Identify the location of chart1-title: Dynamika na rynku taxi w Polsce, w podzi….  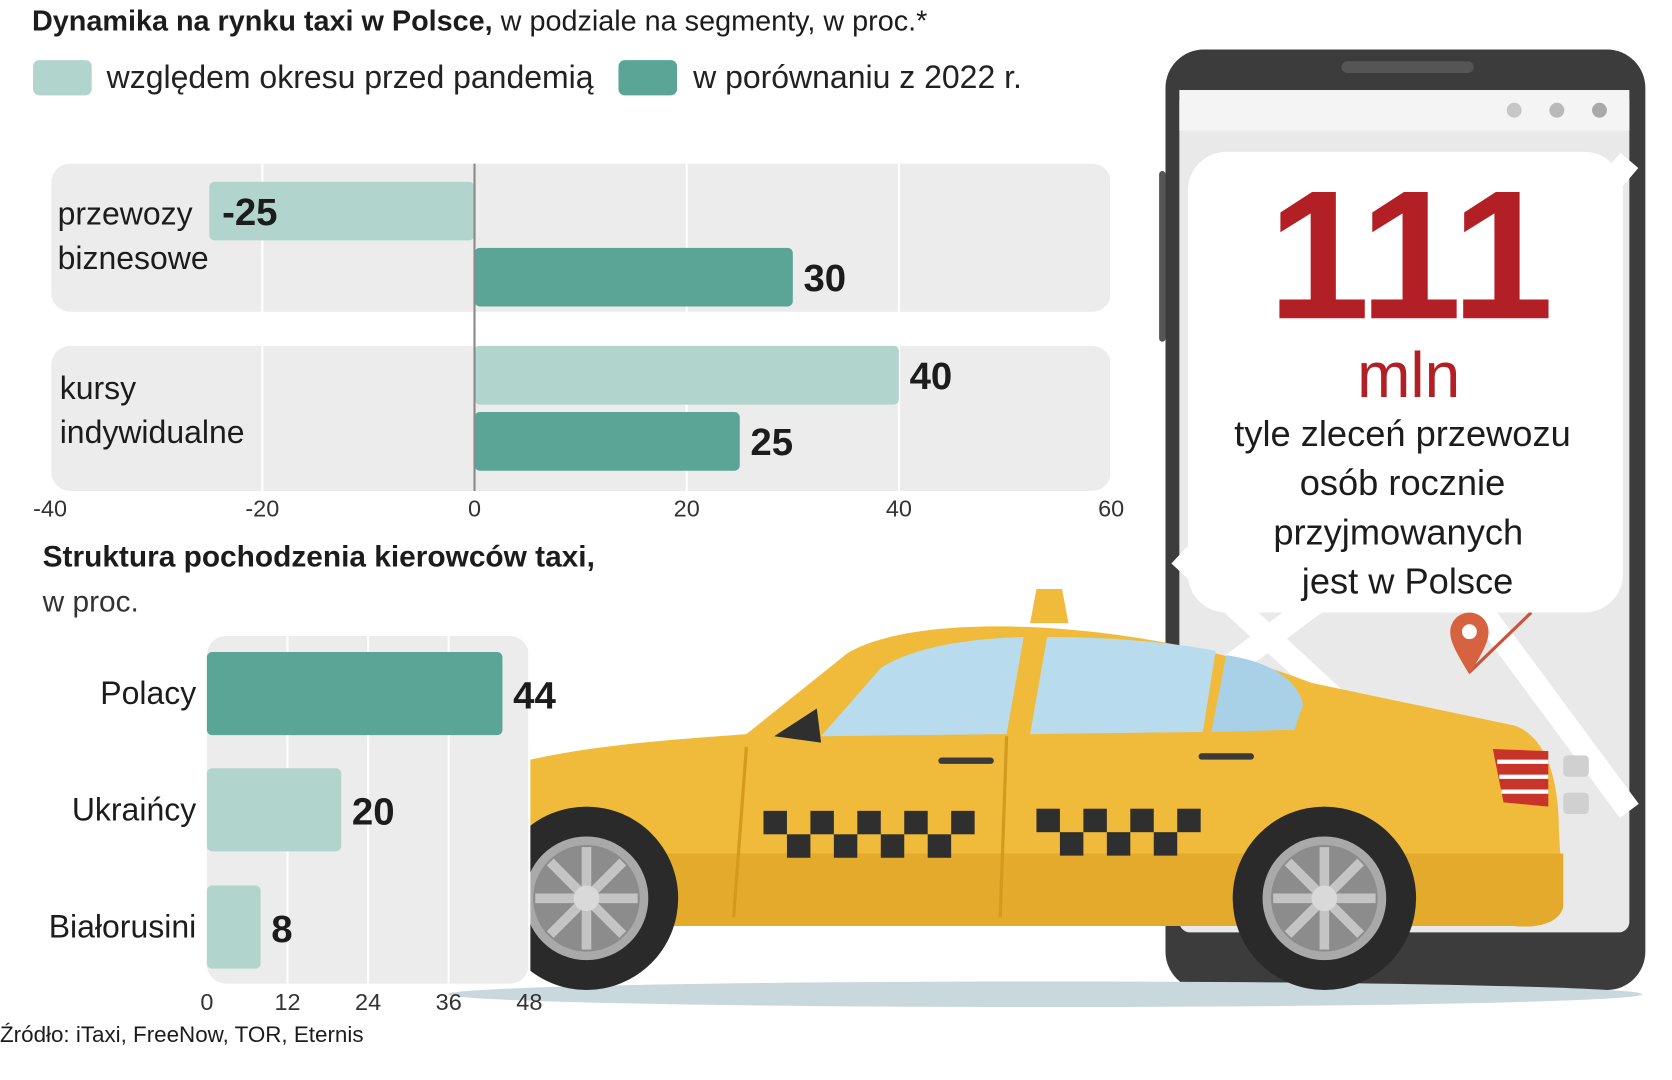
(479, 21).